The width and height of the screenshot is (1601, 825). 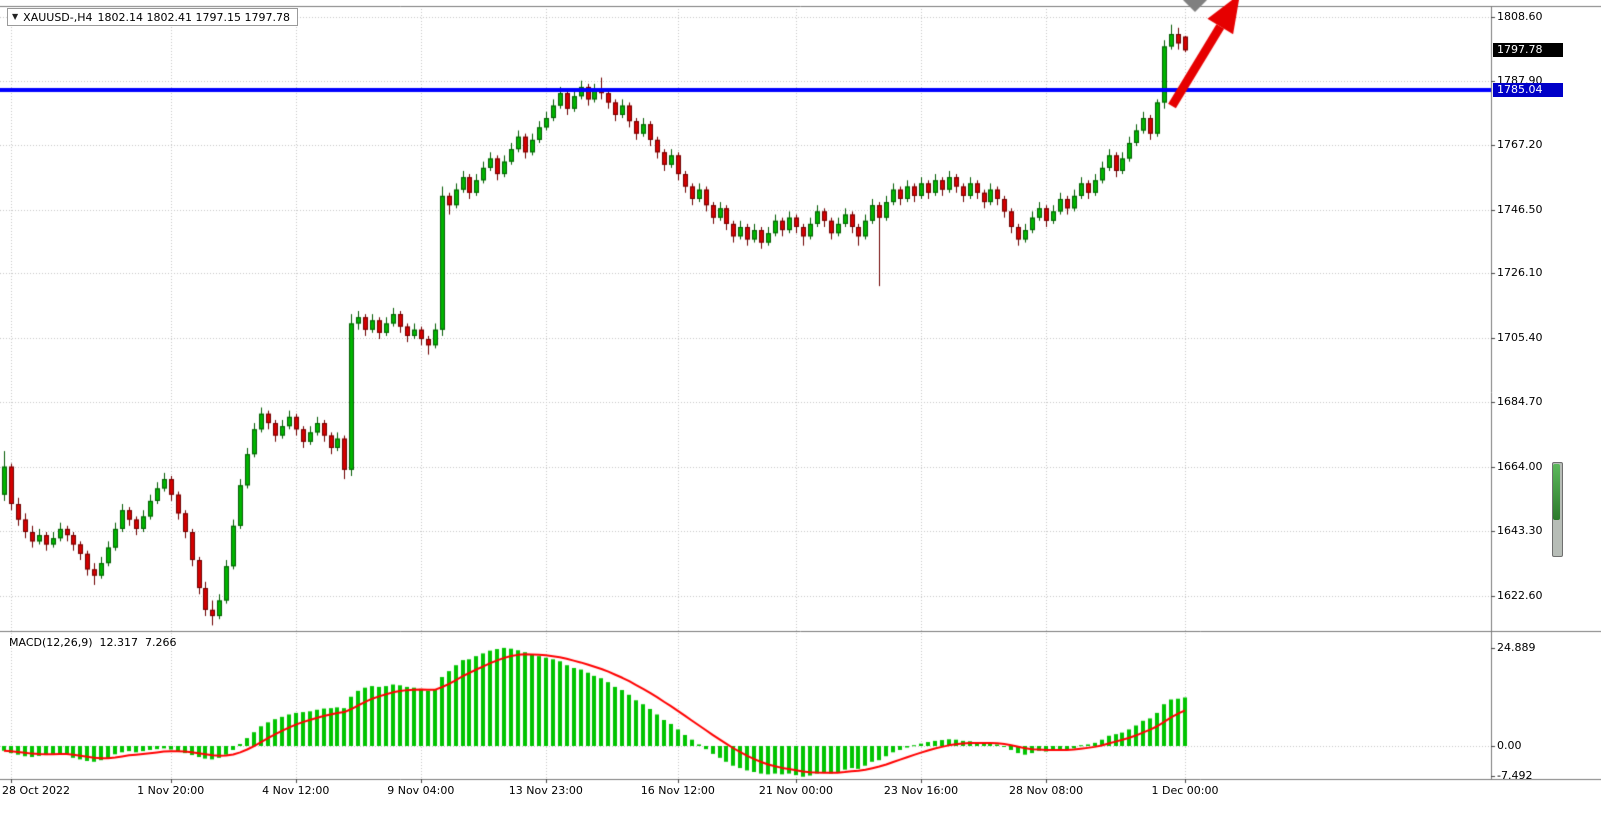 I want to click on symbol-timeframe-label: XAUUSD-,H4, so click(x=58, y=17).